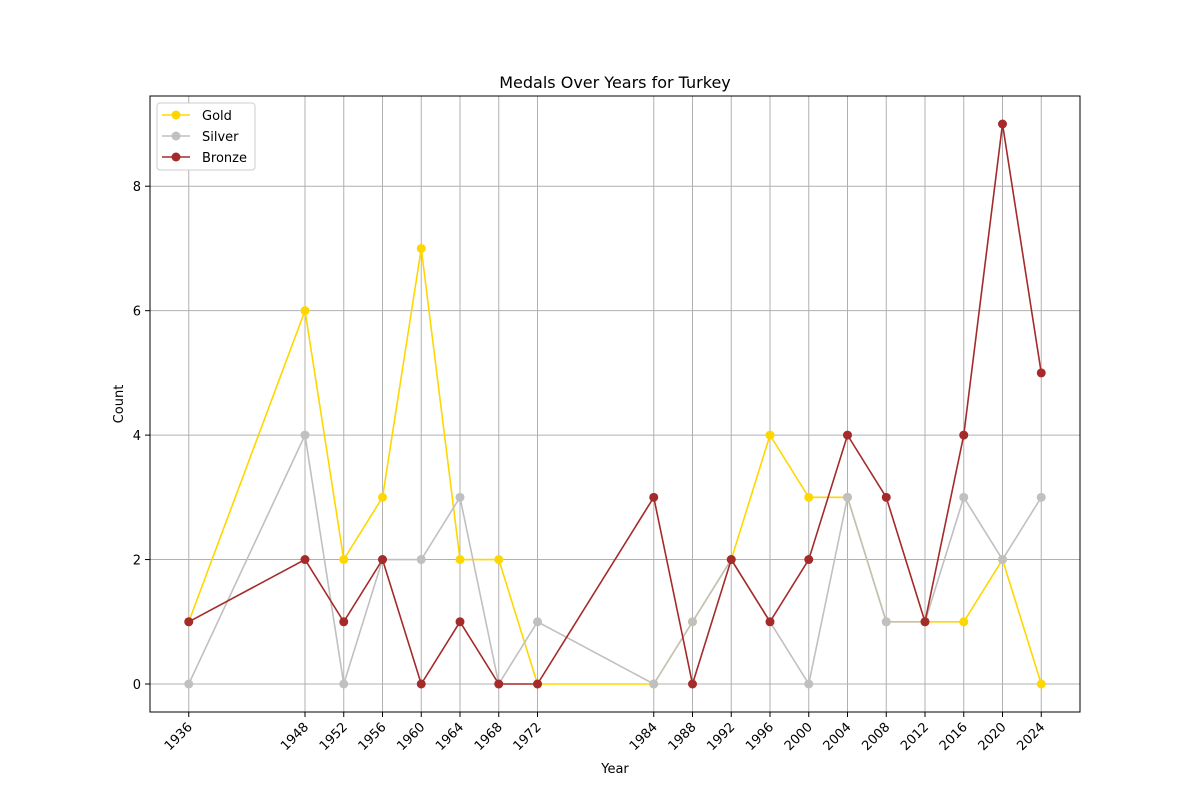 The width and height of the screenshot is (1200, 804). What do you see at coordinates (224, 158) in the screenshot?
I see `bronze-legend-label: Bronze` at bounding box center [224, 158].